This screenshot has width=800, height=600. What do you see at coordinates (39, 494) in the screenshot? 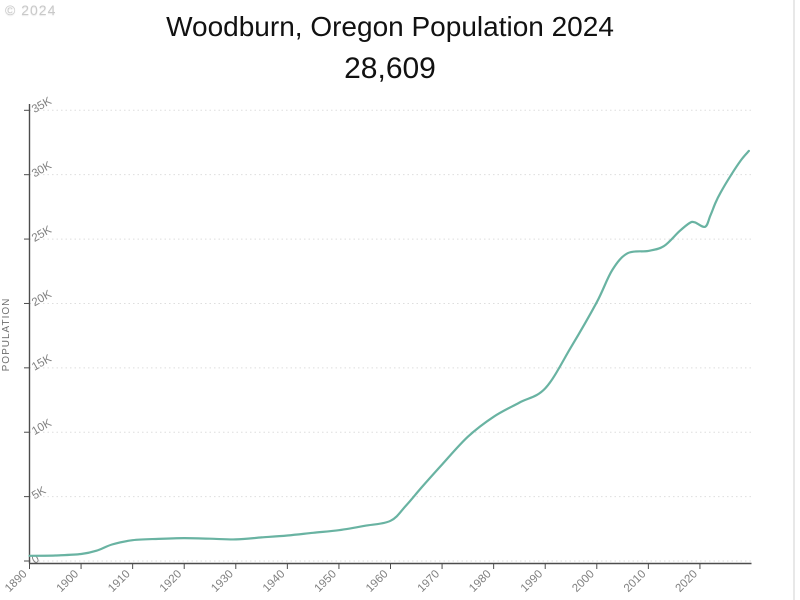
I see `y-tick-label: 5K` at bounding box center [39, 494].